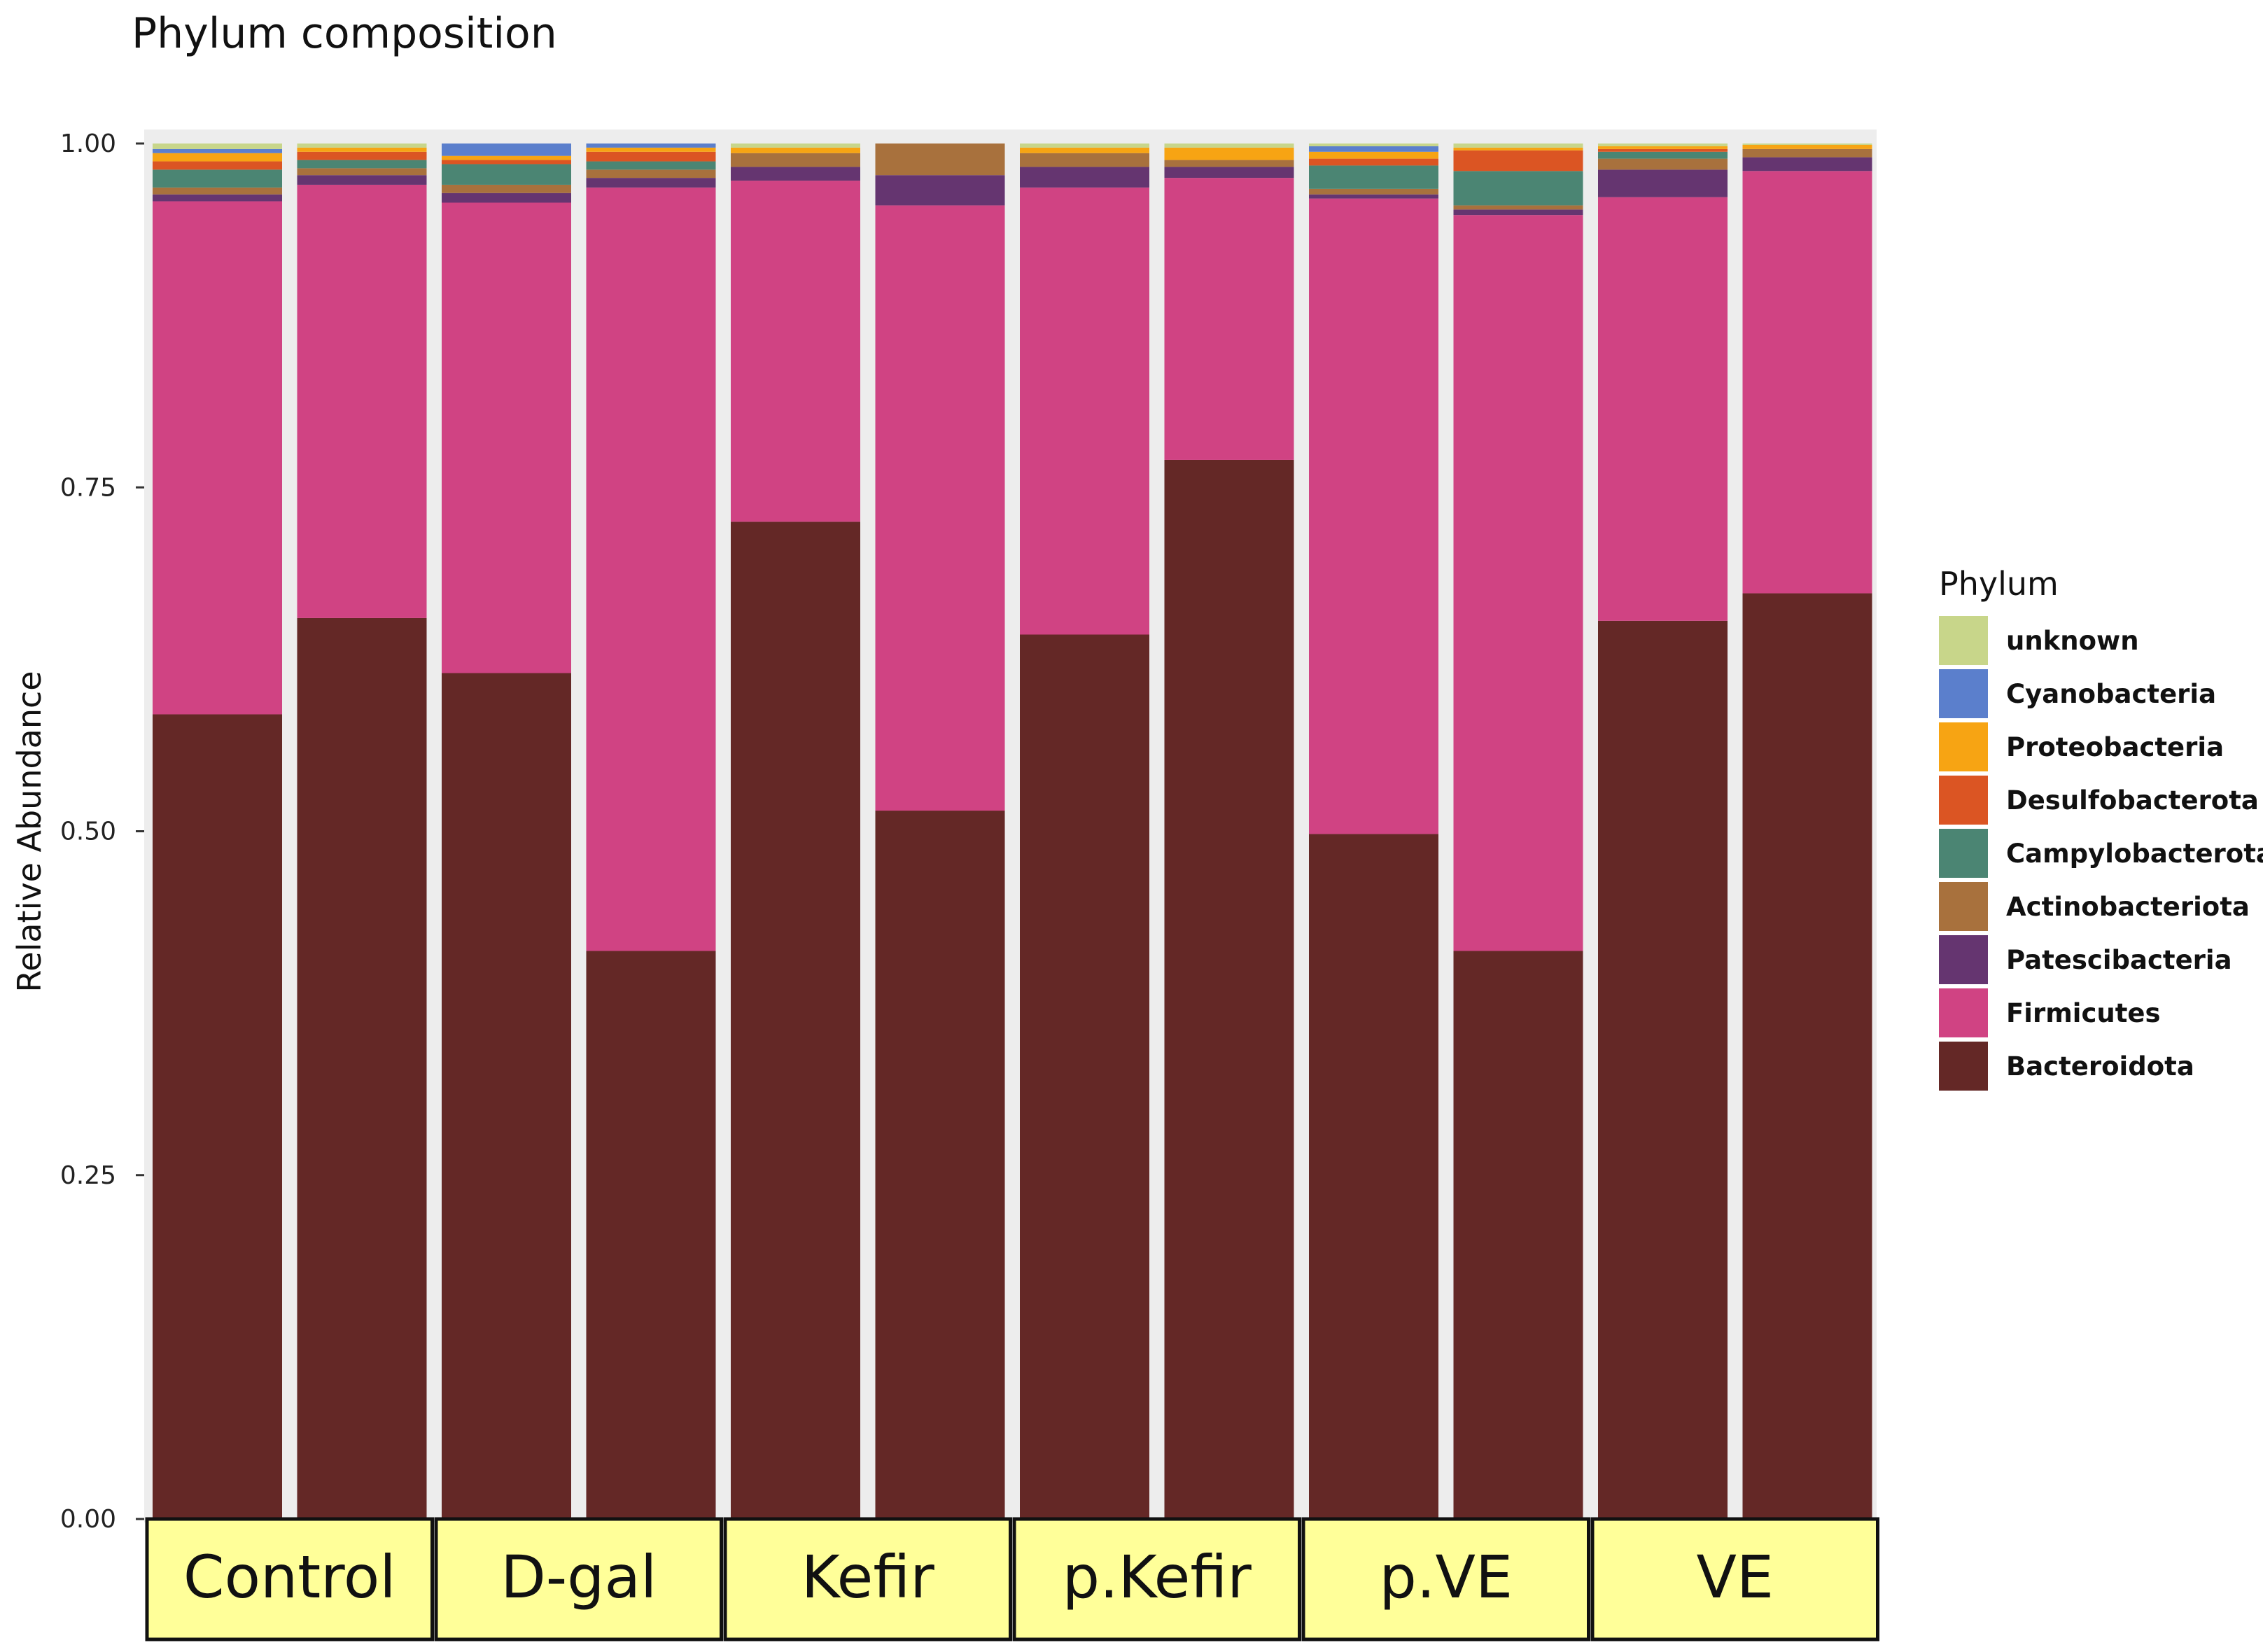 This screenshot has width=2263, height=1652. I want to click on chart-title: Phylum composition, so click(345, 33).